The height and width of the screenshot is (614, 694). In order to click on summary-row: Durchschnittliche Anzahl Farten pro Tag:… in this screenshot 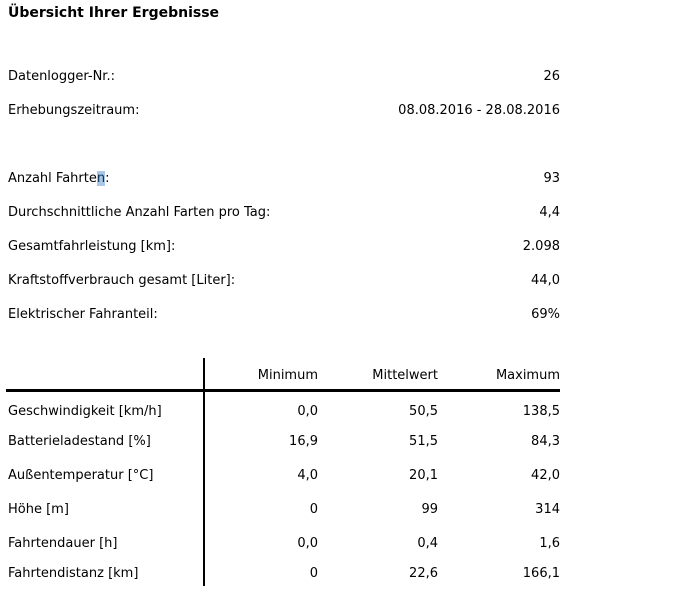, I will do `click(284, 213)`.